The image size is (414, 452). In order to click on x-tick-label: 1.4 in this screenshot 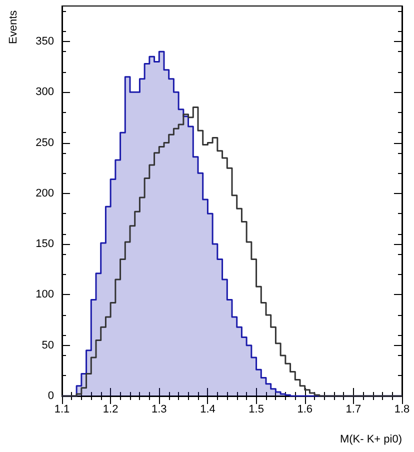, I will do `click(208, 410)`.